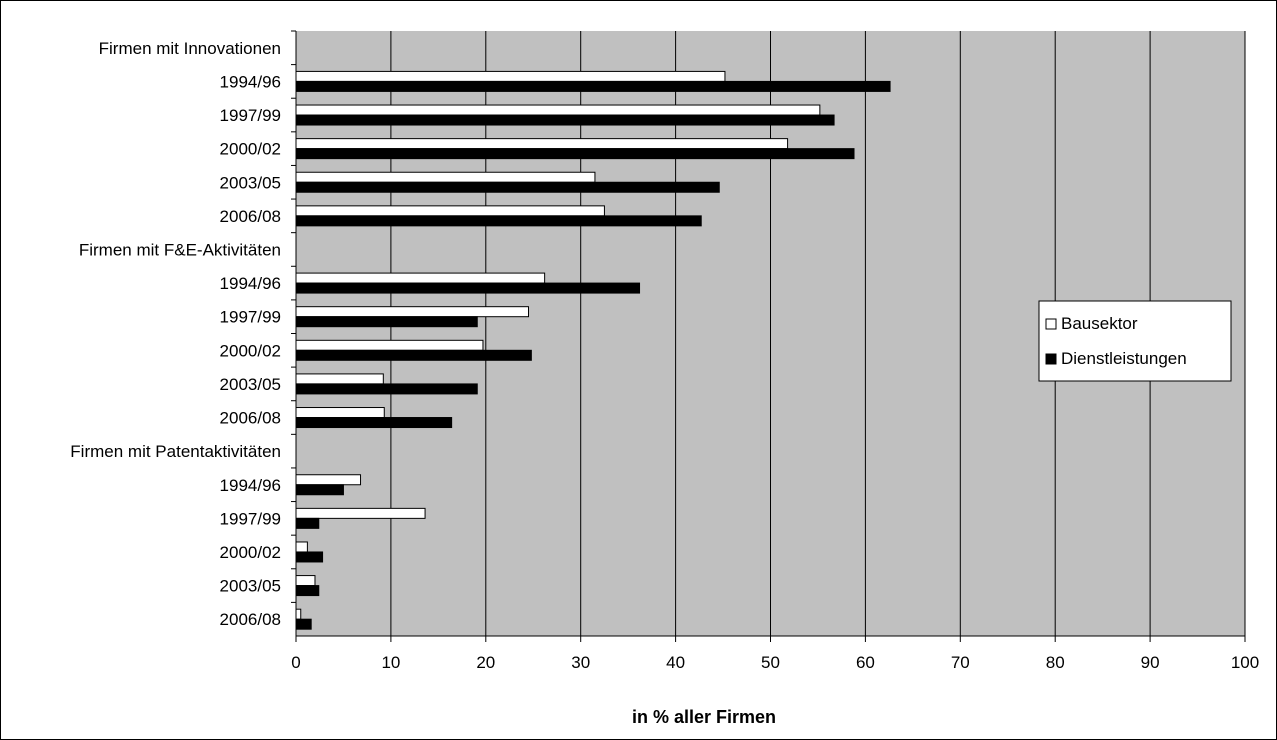  Describe the element at coordinates (1051, 359) in the screenshot. I see `legend-swatch-dienstleistungen` at that location.